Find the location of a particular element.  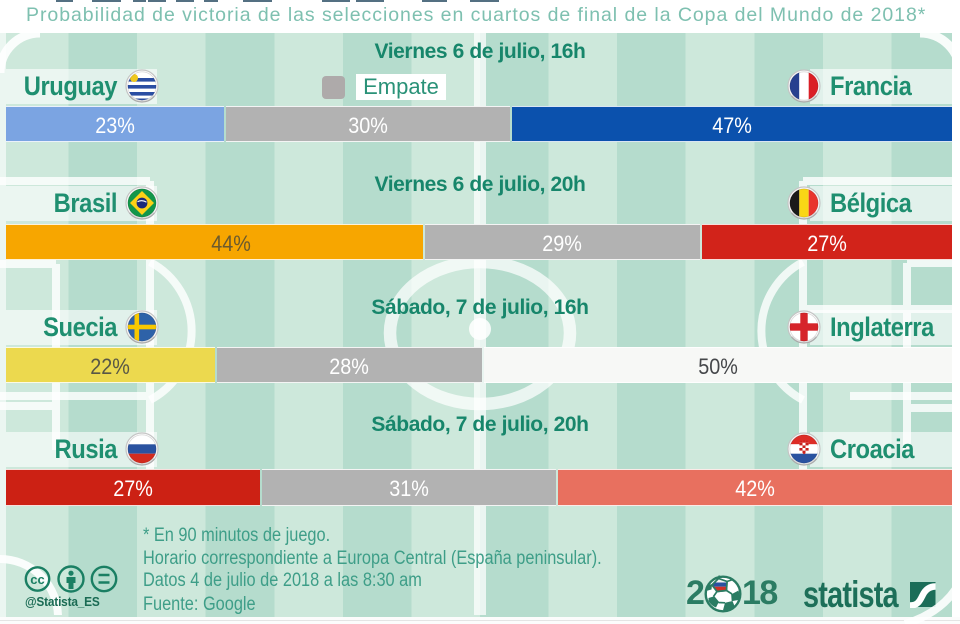

svg-text: cc is located at coordinates (37, 579).